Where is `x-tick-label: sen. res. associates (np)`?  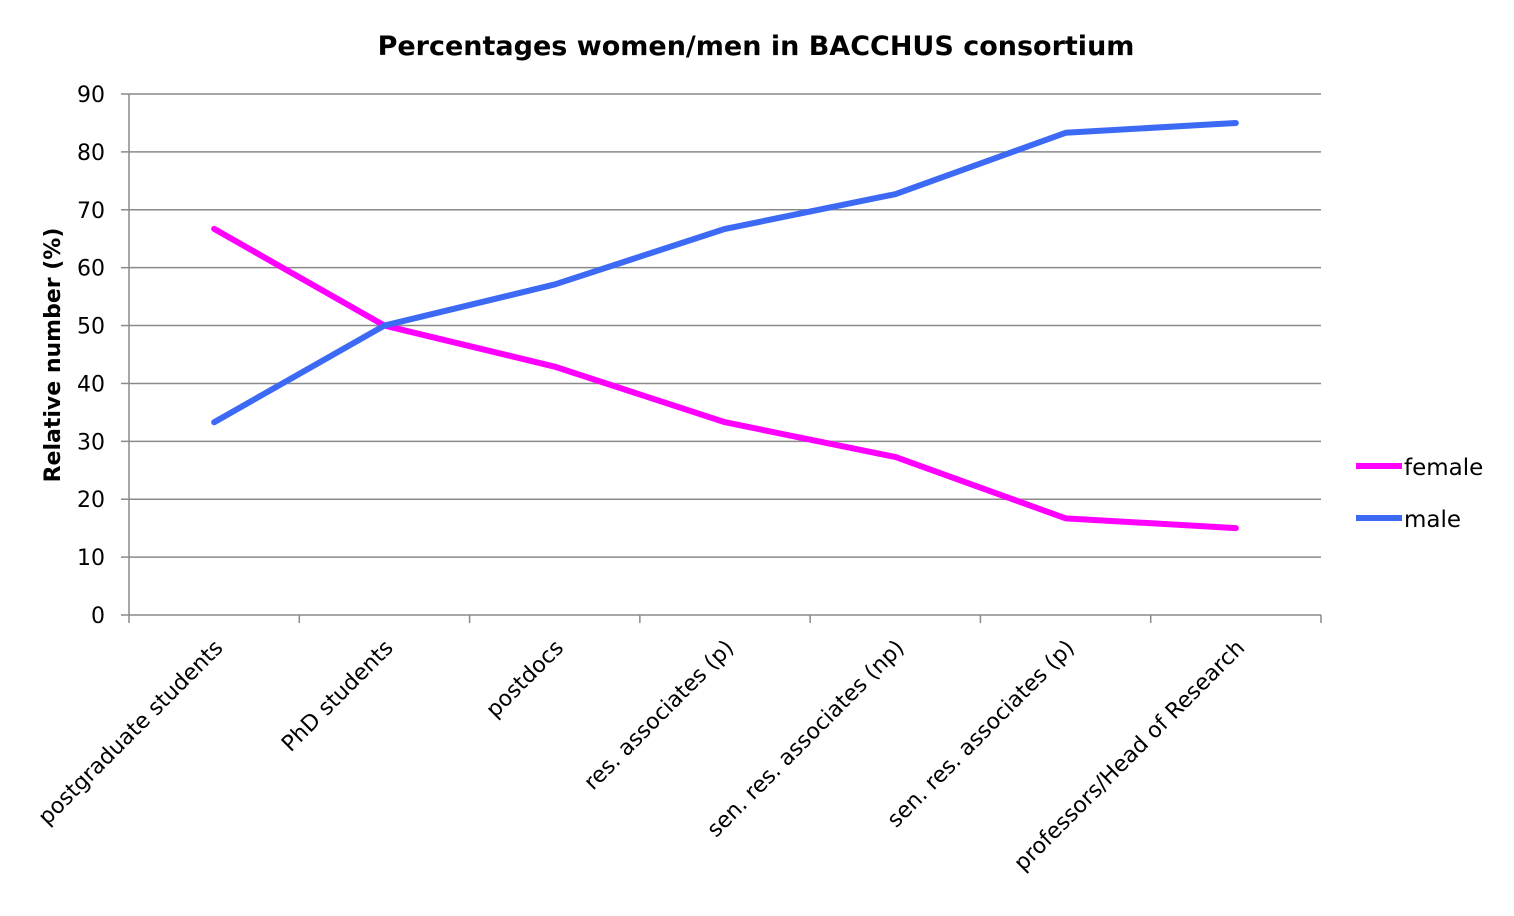 x-tick-label: sen. res. associates (np) is located at coordinates (806, 739).